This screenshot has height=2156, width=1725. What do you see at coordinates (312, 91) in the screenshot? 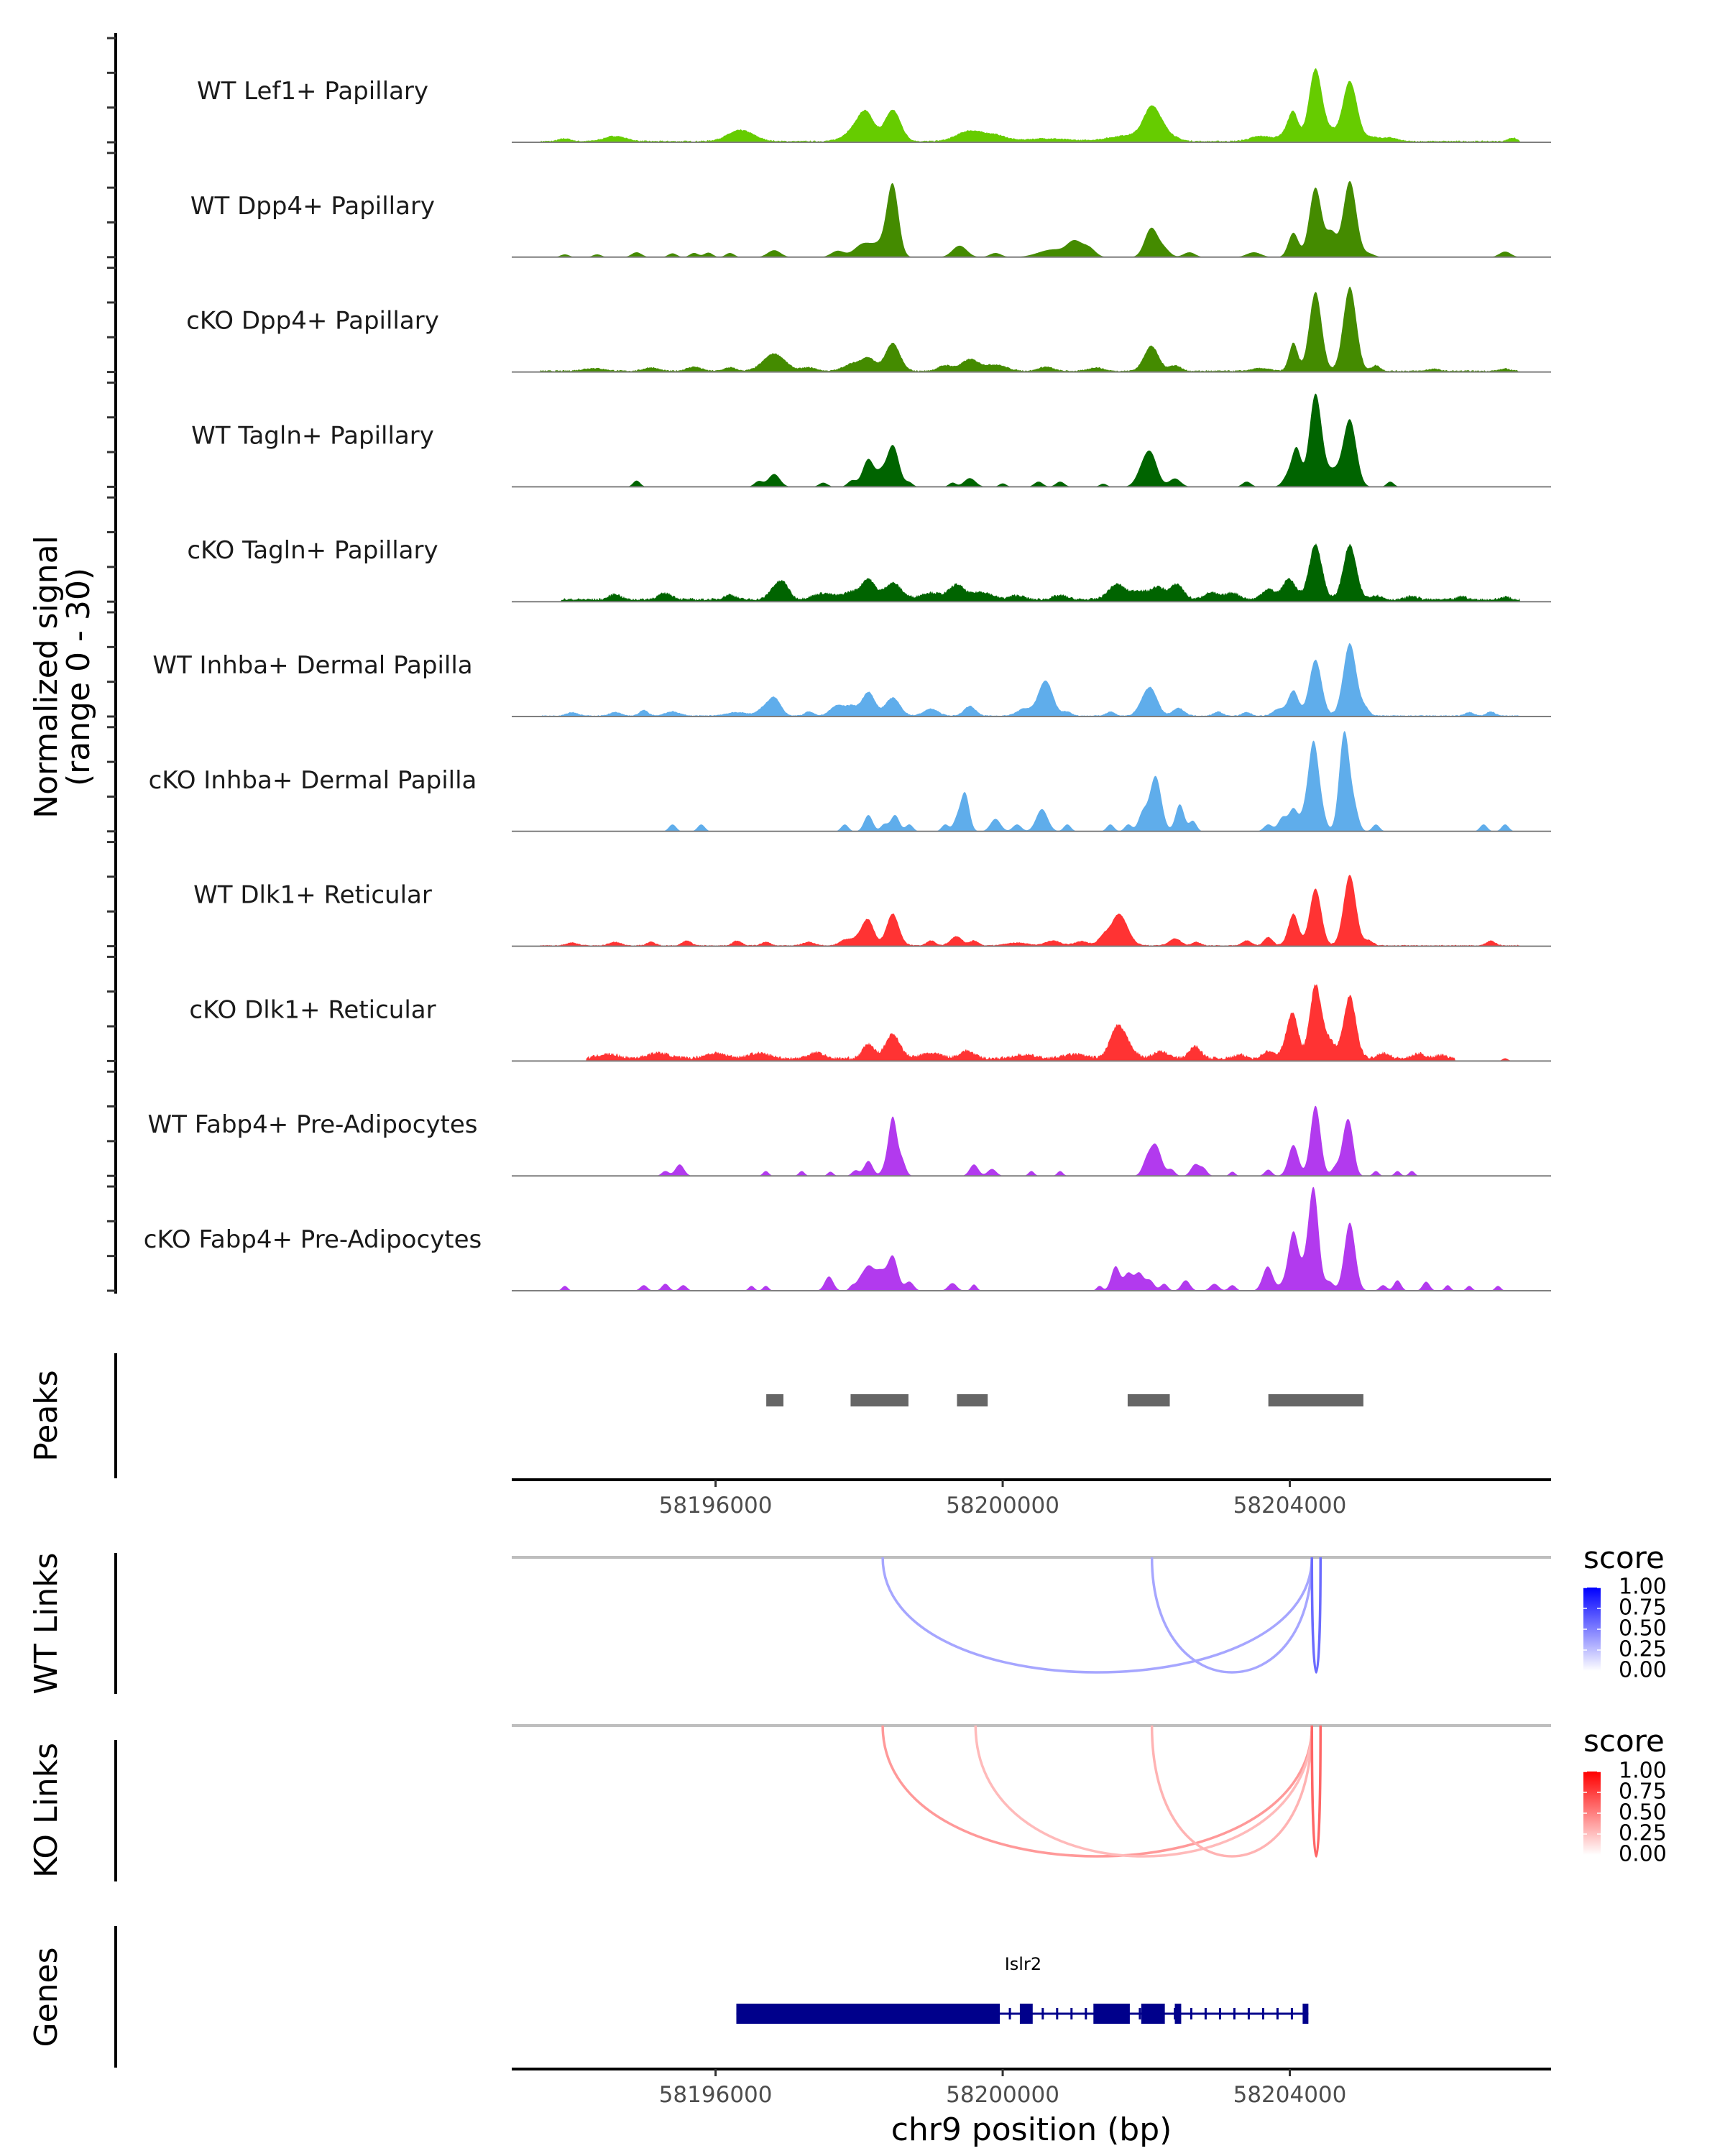
I see `track-label: WT Lef1+ Papillary` at bounding box center [312, 91].